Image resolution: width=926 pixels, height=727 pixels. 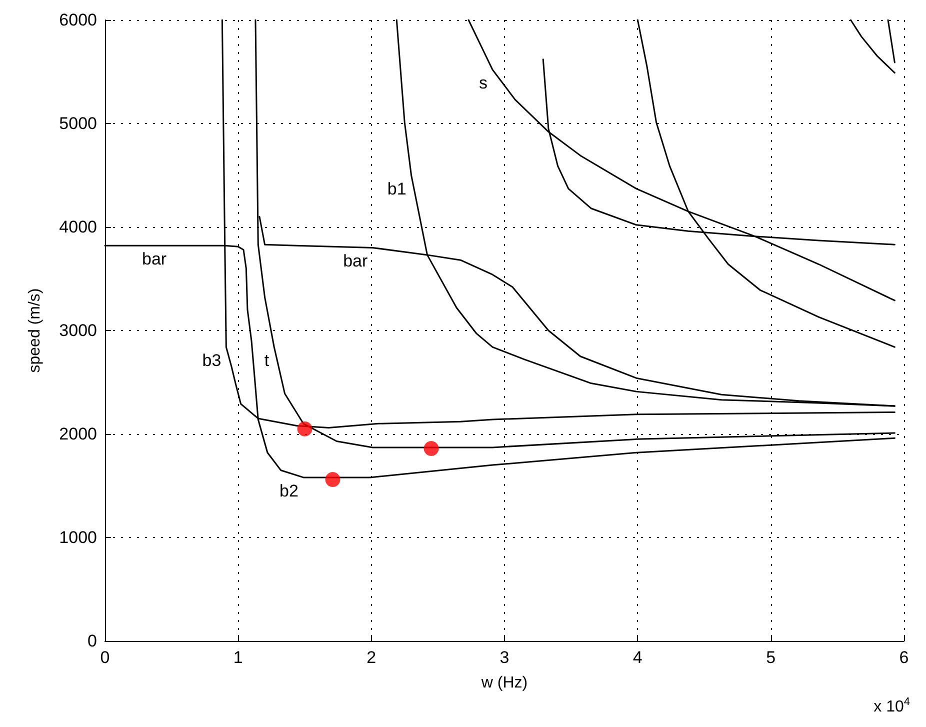 What do you see at coordinates (288, 490) in the screenshot?
I see `annotation: b2` at bounding box center [288, 490].